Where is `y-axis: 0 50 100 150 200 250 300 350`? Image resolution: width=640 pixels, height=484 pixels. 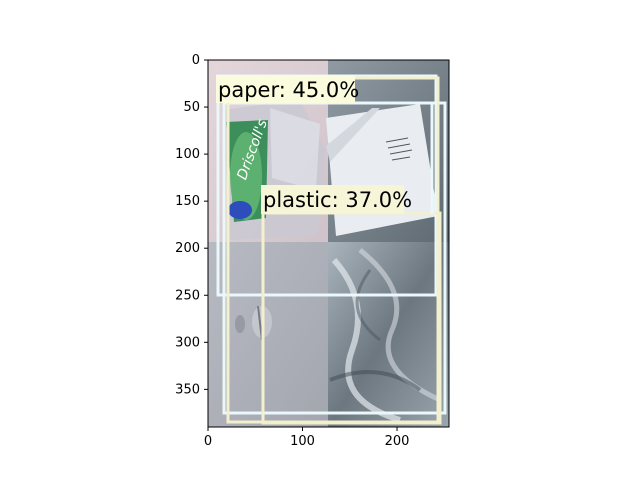 y-axis: 0 50 100 150 200 250 300 350 is located at coordinates (191, 225).